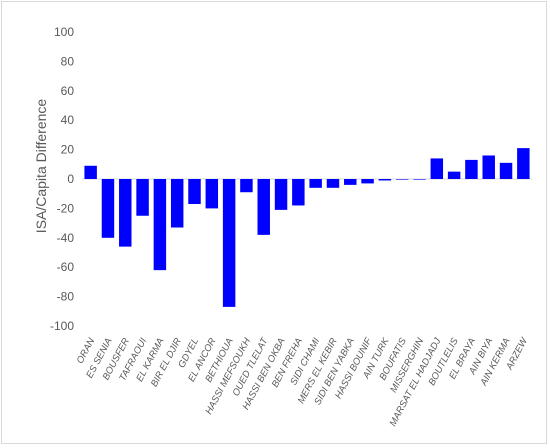 This screenshot has width=550, height=448. What do you see at coordinates (62, 326) in the screenshot?
I see `y-tick-label: -100` at bounding box center [62, 326].